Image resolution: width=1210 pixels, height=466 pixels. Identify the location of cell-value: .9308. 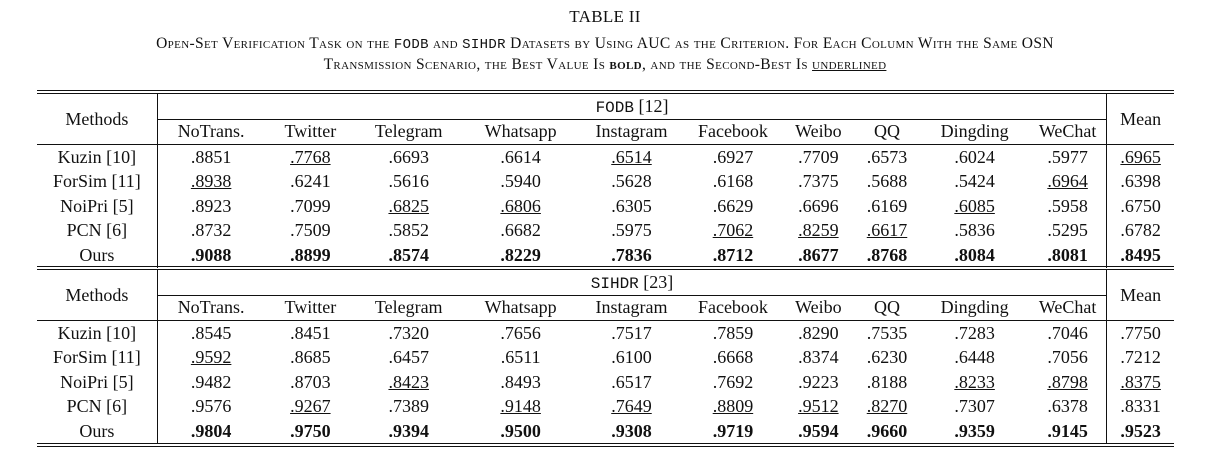
(631, 430).